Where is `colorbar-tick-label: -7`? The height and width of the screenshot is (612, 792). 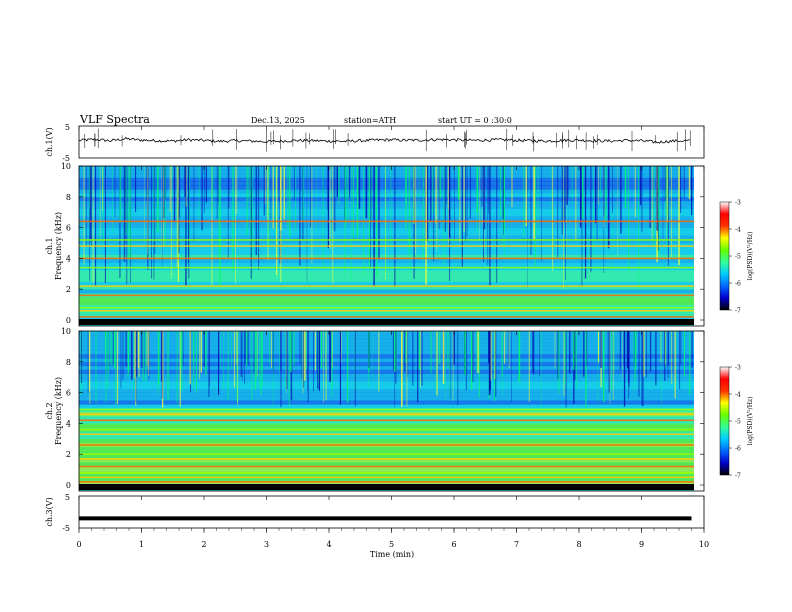
colorbar-tick-label: -7 is located at coordinates (738, 311).